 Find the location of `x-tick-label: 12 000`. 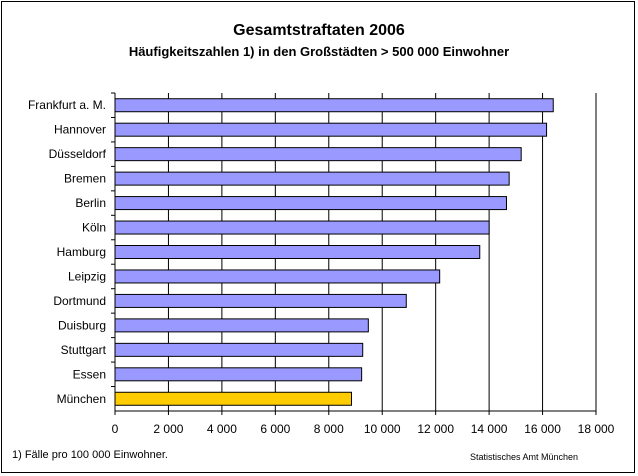

x-tick-label: 12 000 is located at coordinates (435, 429).